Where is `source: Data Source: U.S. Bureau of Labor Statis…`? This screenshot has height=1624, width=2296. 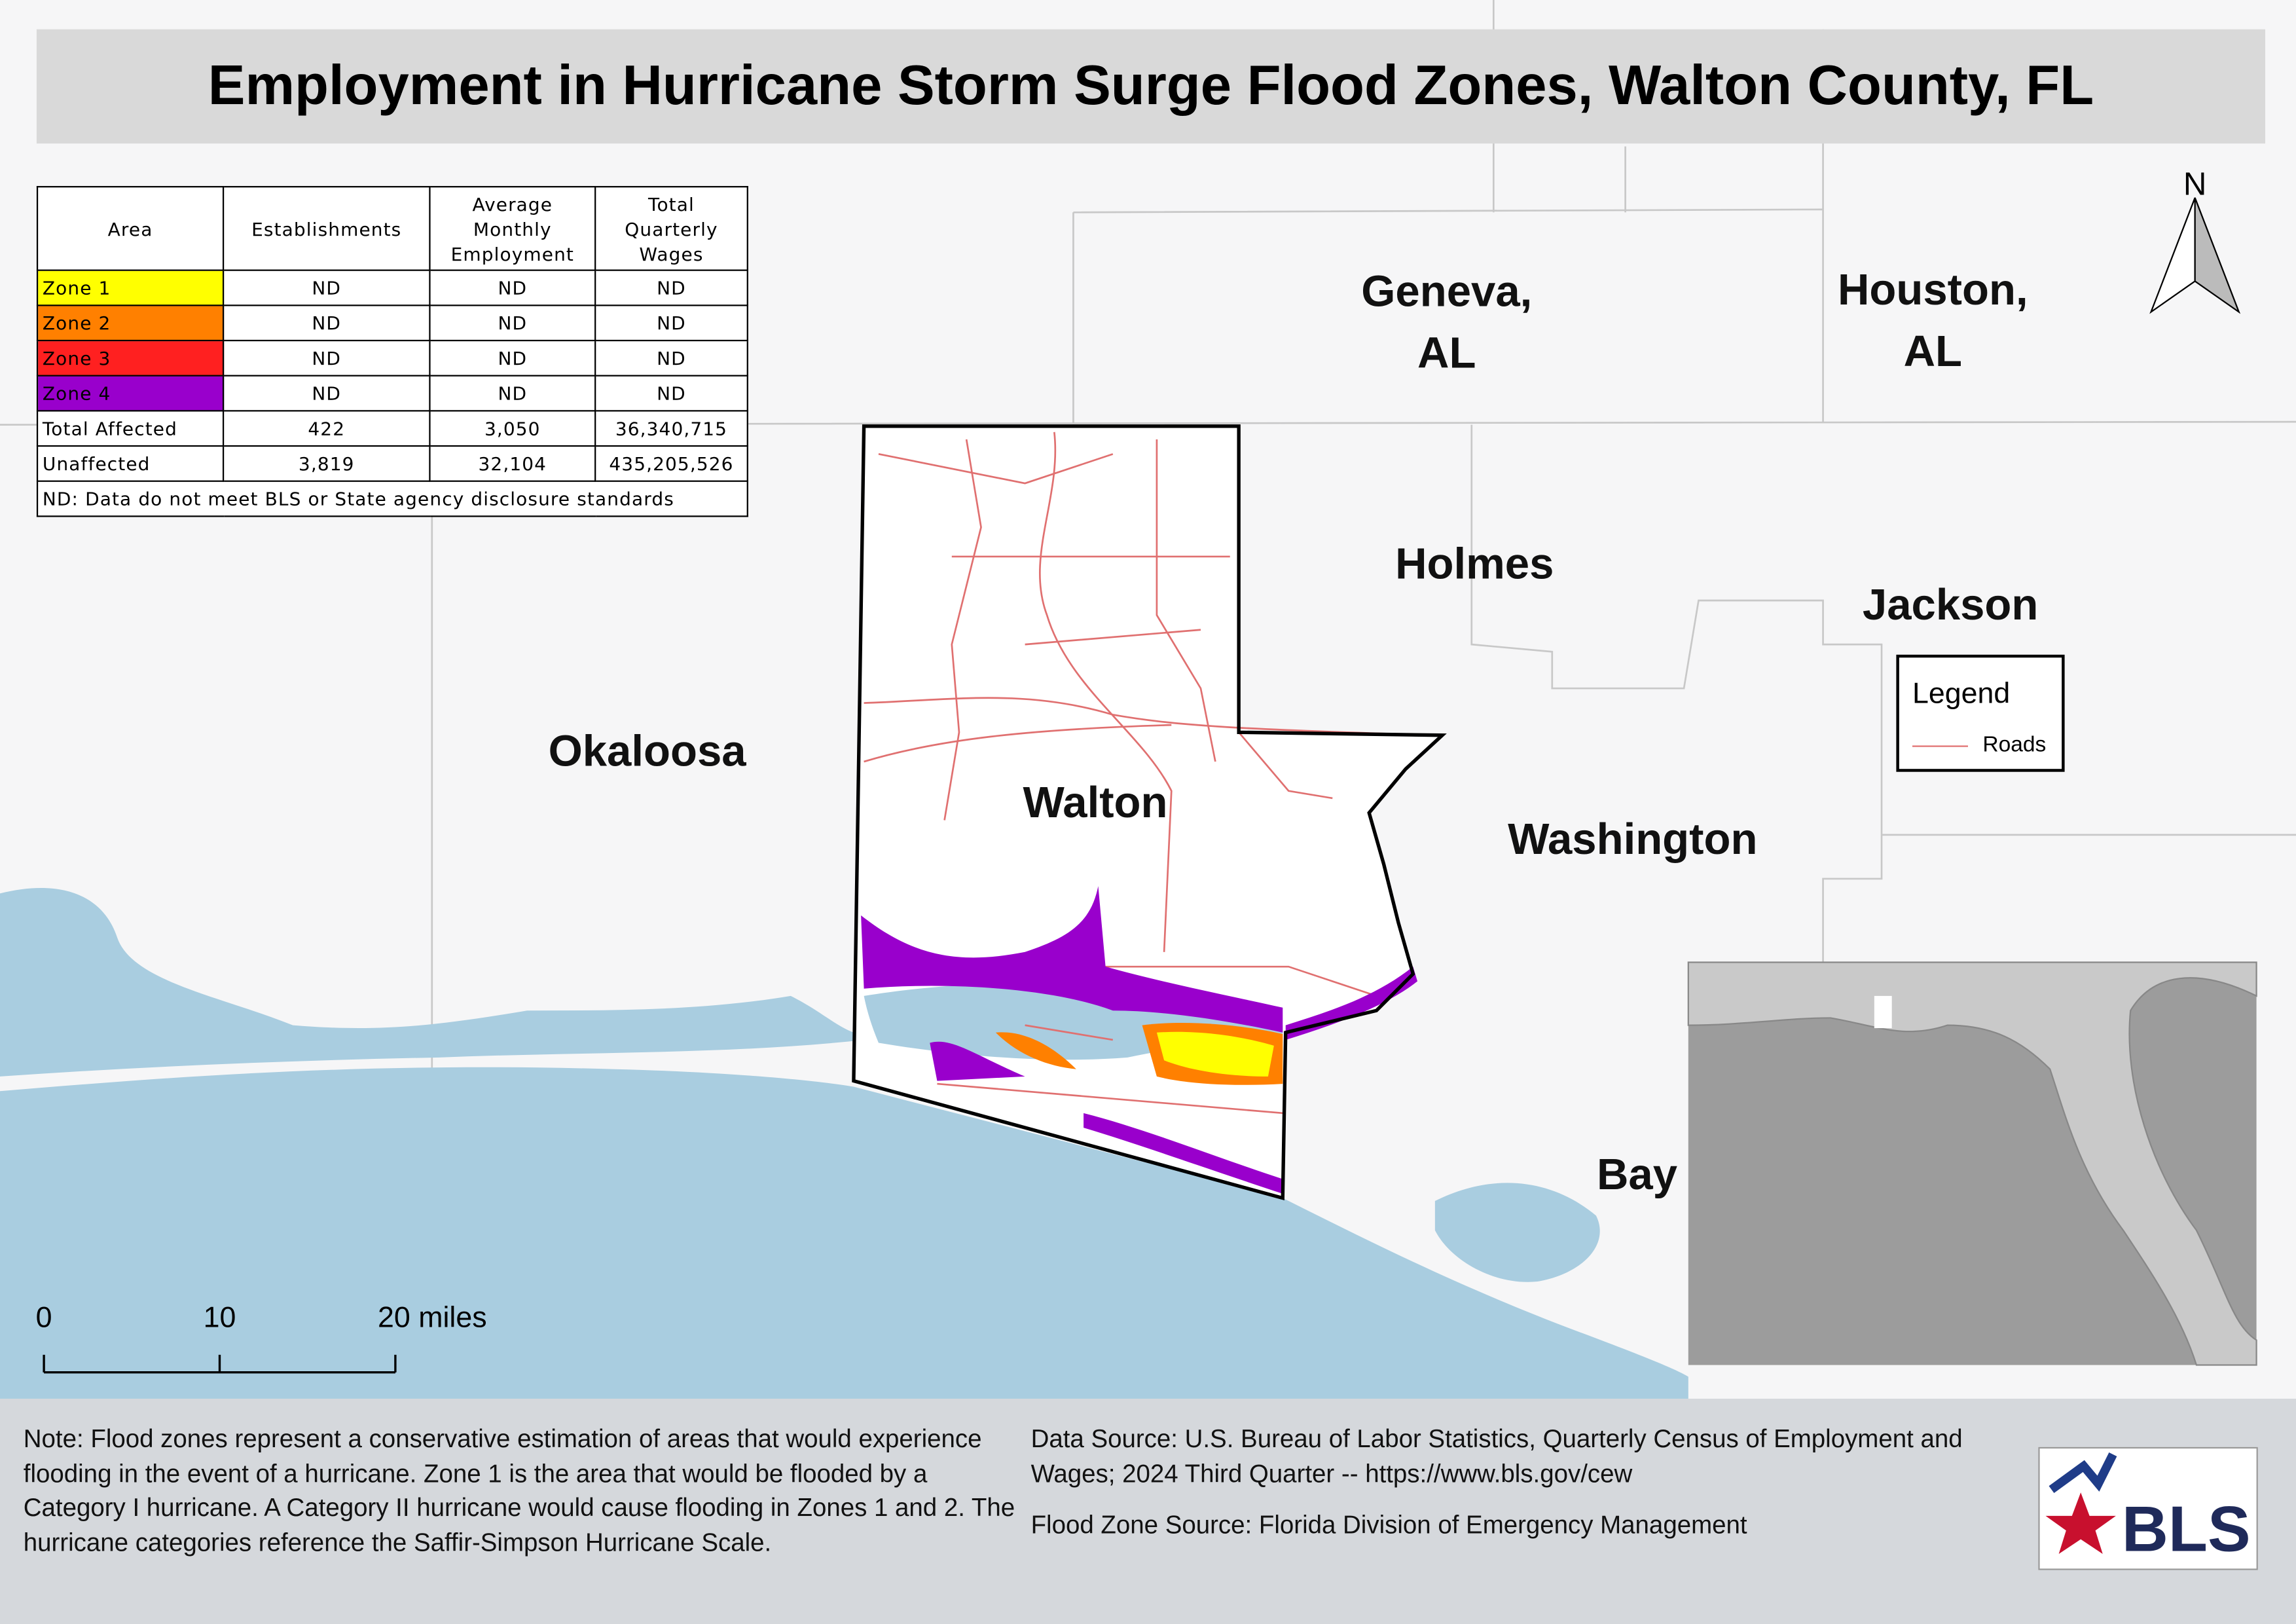
source: Data Source: U.S. Bureau of Labor Statis… is located at coordinates (1496, 1455).